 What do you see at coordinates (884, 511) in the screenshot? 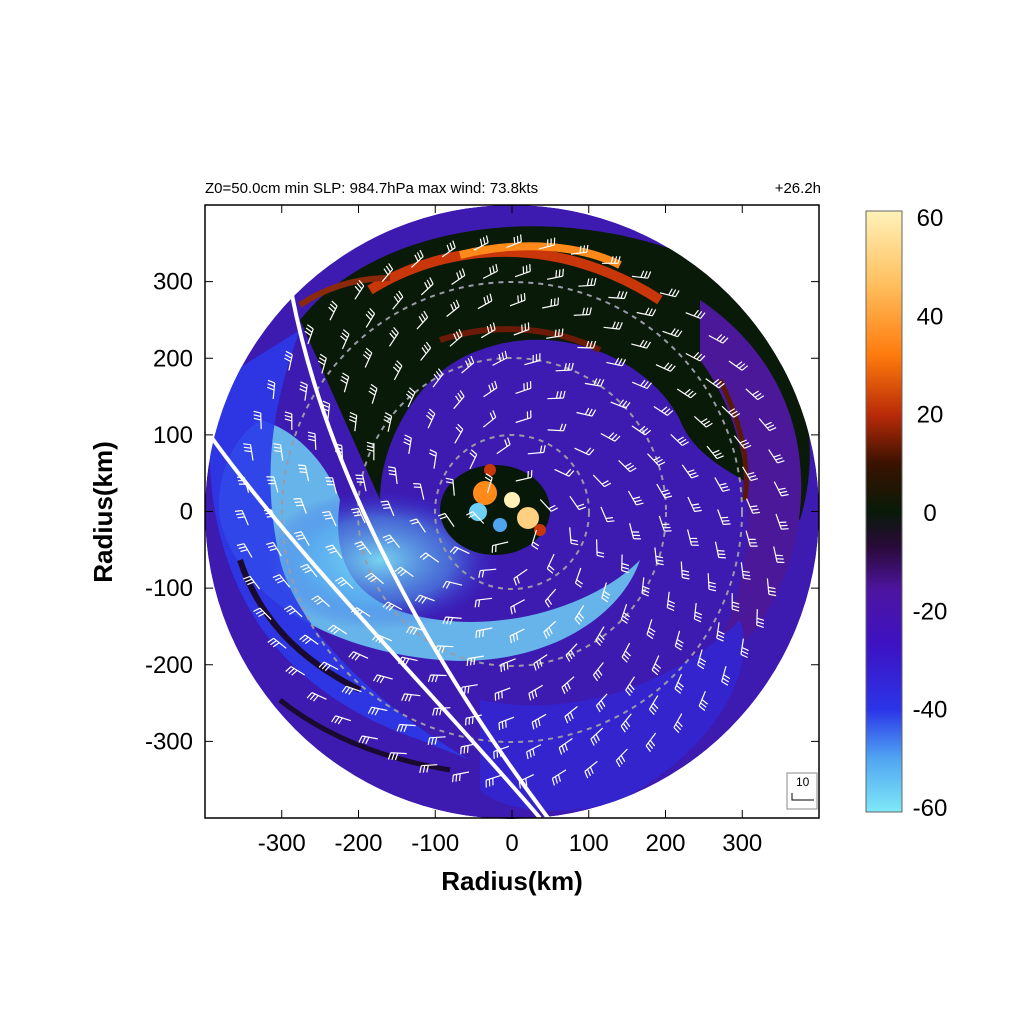
I see `colorbar-gradient` at bounding box center [884, 511].